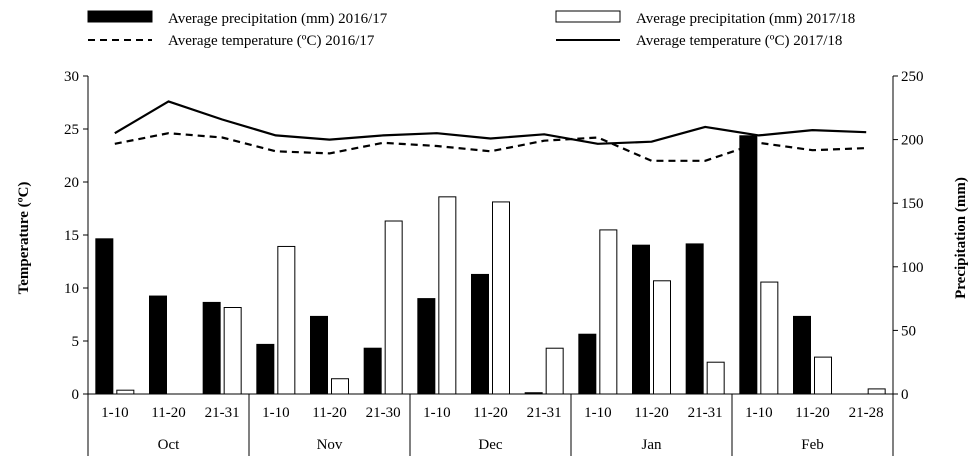 The image size is (976, 458). What do you see at coordinates (912, 77) in the screenshot?
I see `y-right-tick-label: 250` at bounding box center [912, 77].